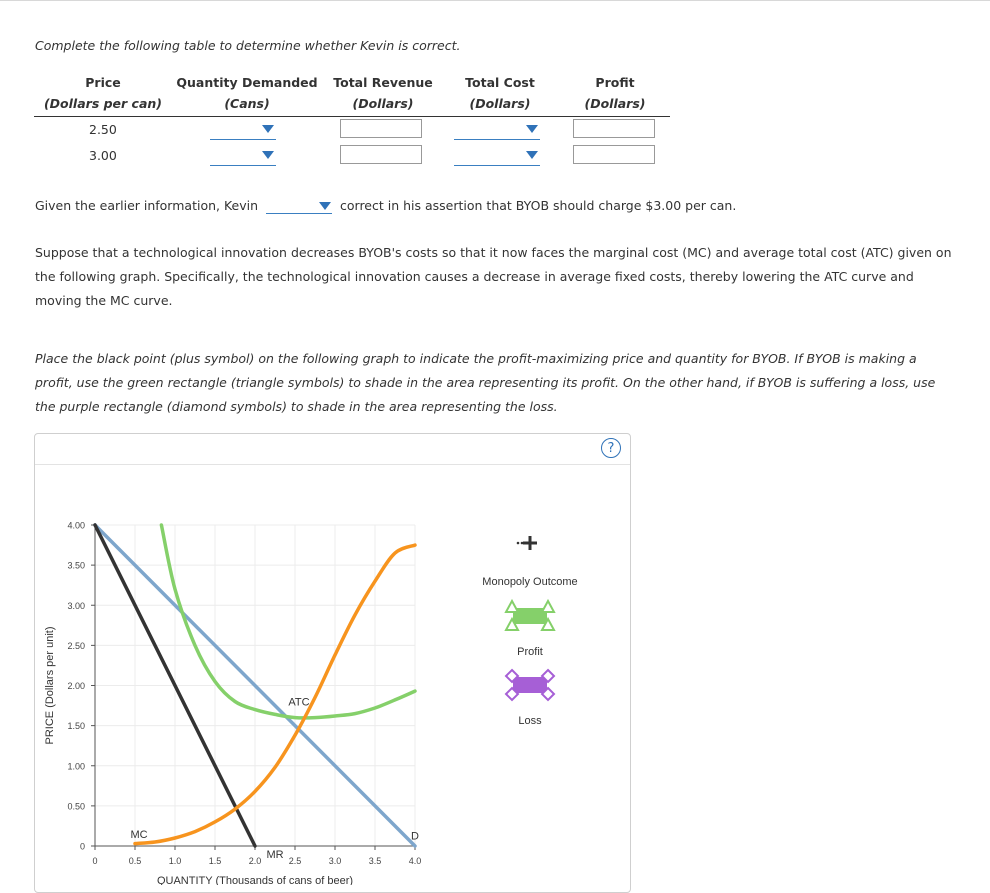  Describe the element at coordinates (76, 606) in the screenshot. I see `y-tick-label: 3.00` at that location.